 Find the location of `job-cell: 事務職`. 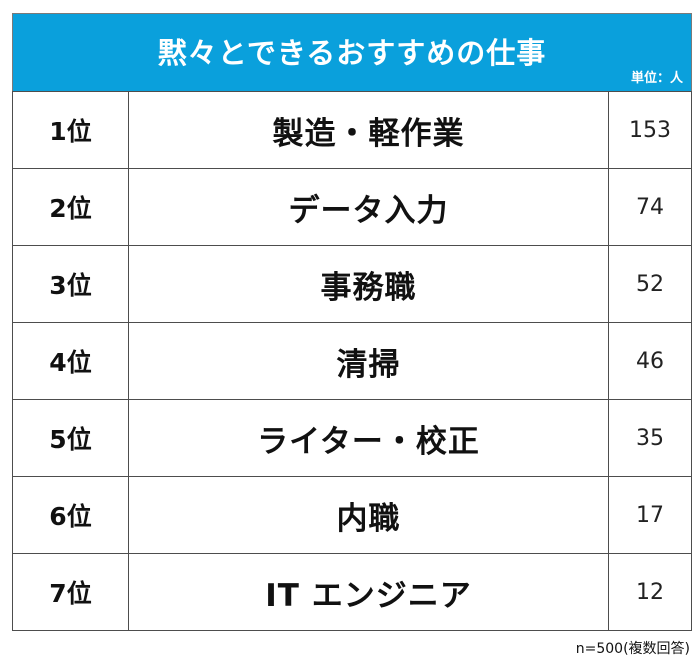

job-cell: 事務職 is located at coordinates (368, 284).